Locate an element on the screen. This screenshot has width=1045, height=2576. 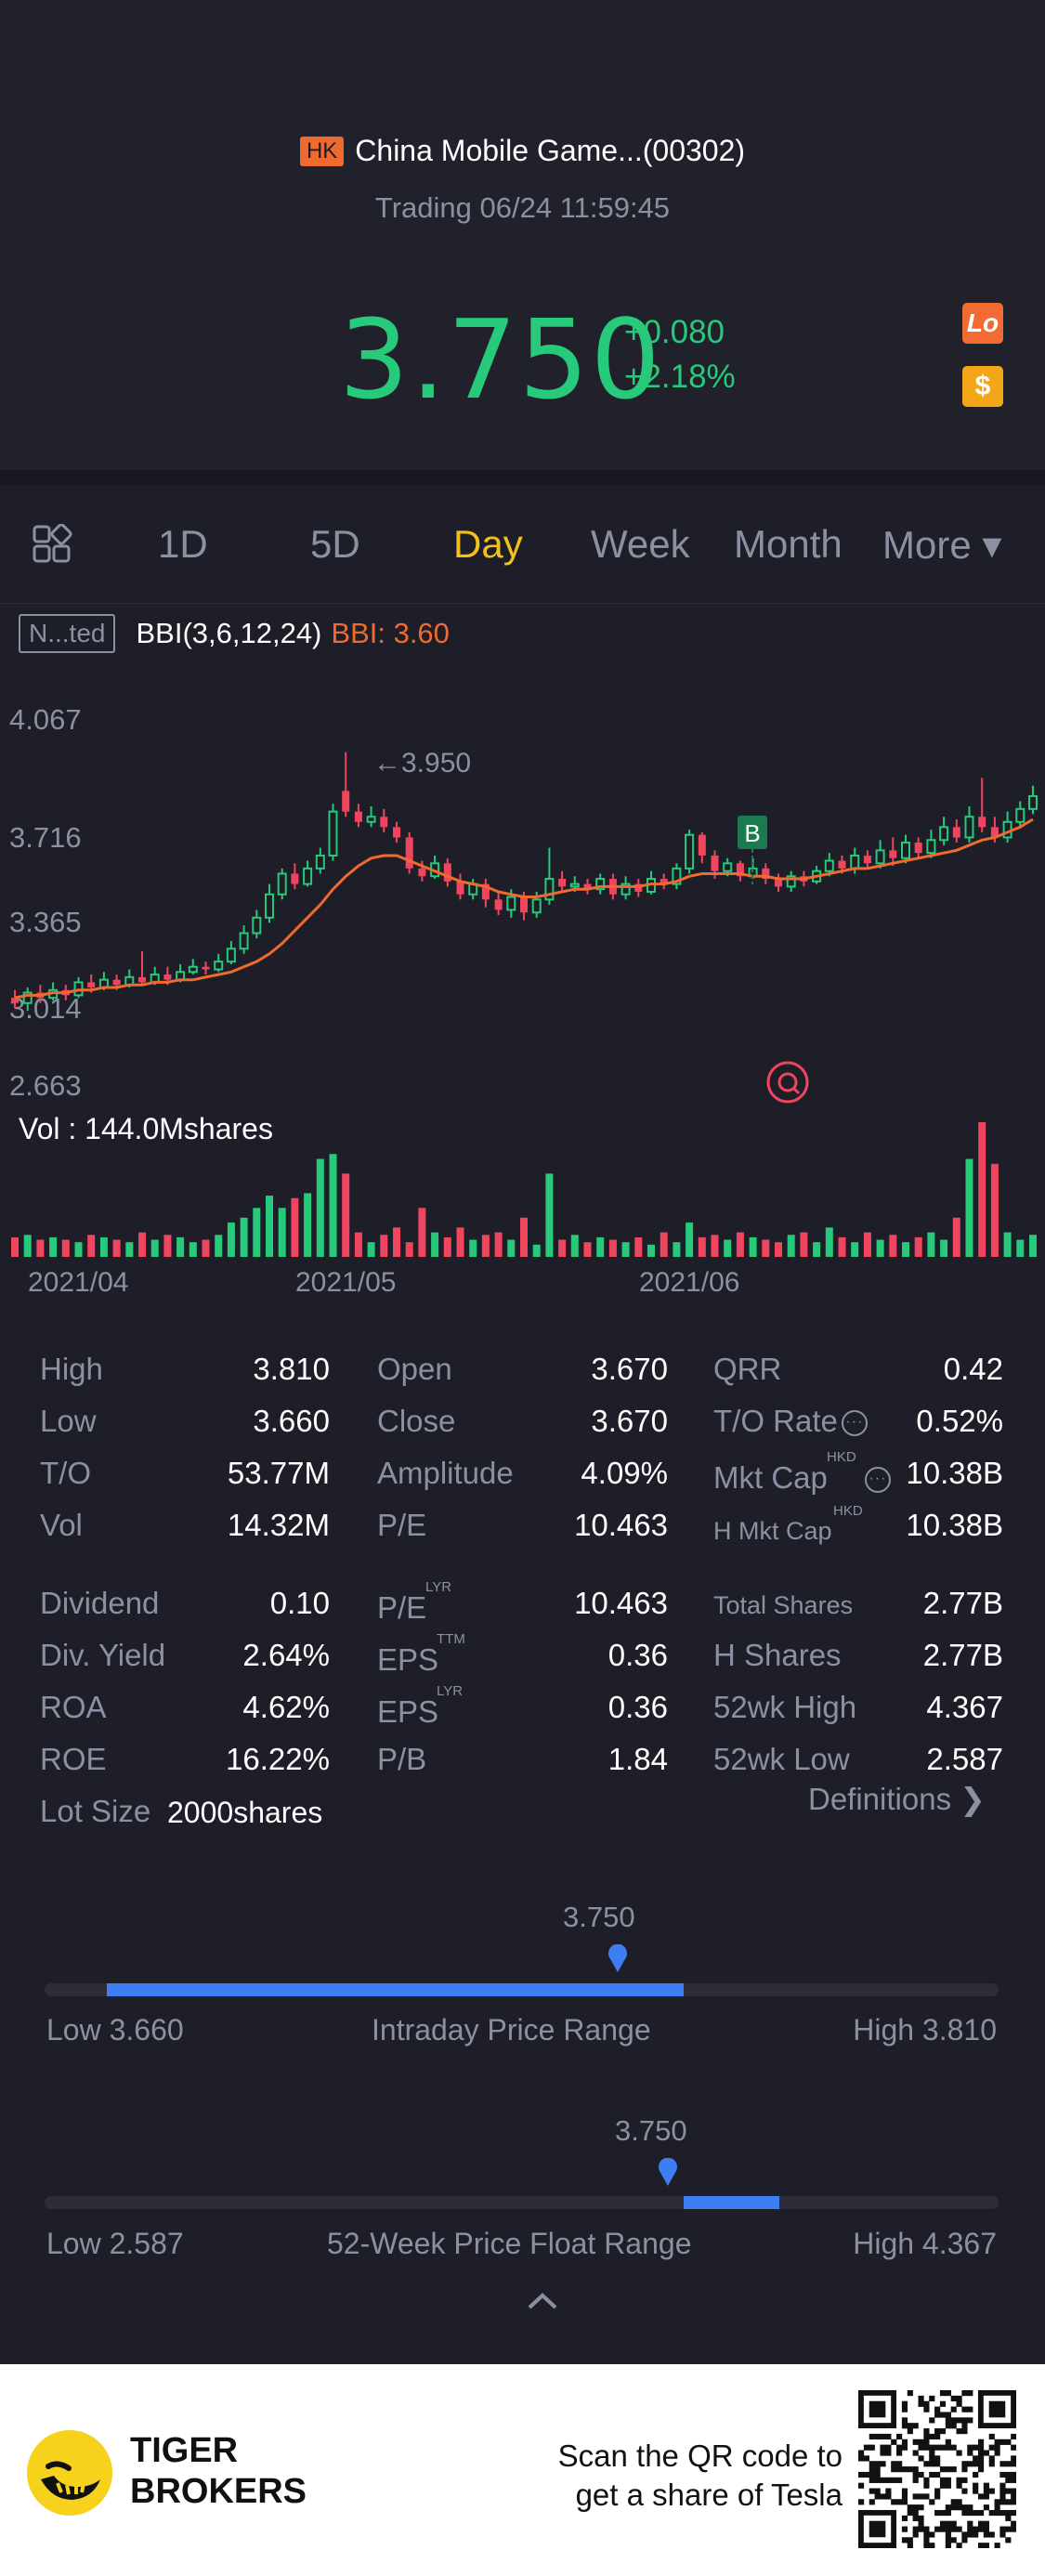
stat-value: 14.32M is located at coordinates (278, 1525).